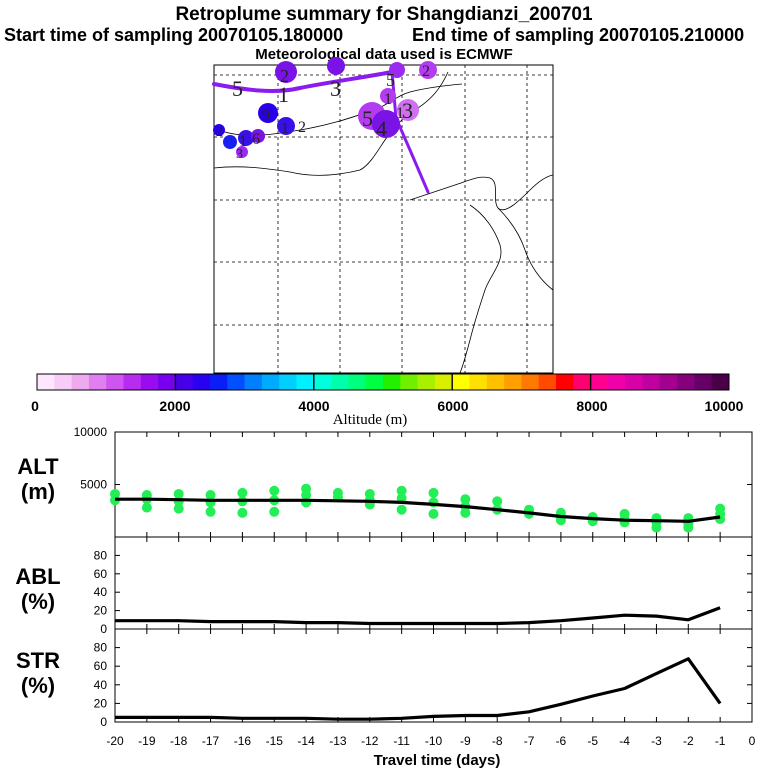 The height and width of the screenshot is (768, 768). What do you see at coordinates (338, 741) in the screenshot?
I see `x-tick-label: -13` at bounding box center [338, 741].